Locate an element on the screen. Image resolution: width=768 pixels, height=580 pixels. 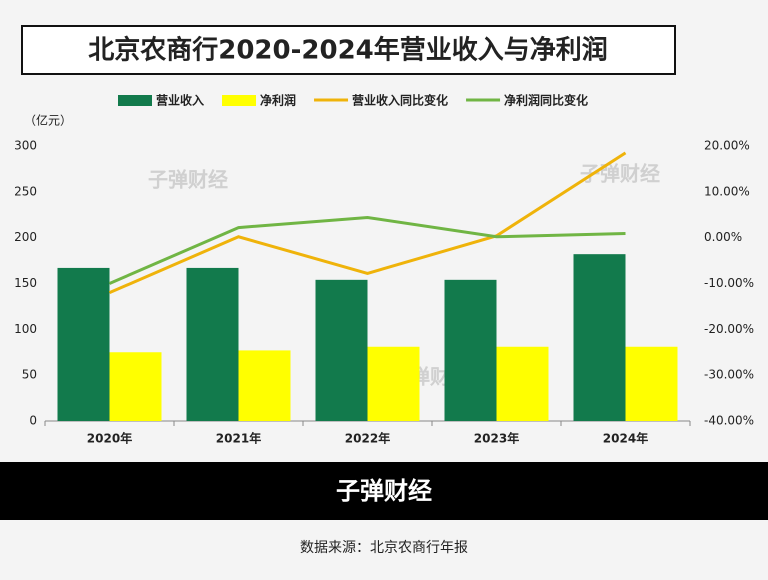
legend-label: 营业收入 is located at coordinates (180, 100).